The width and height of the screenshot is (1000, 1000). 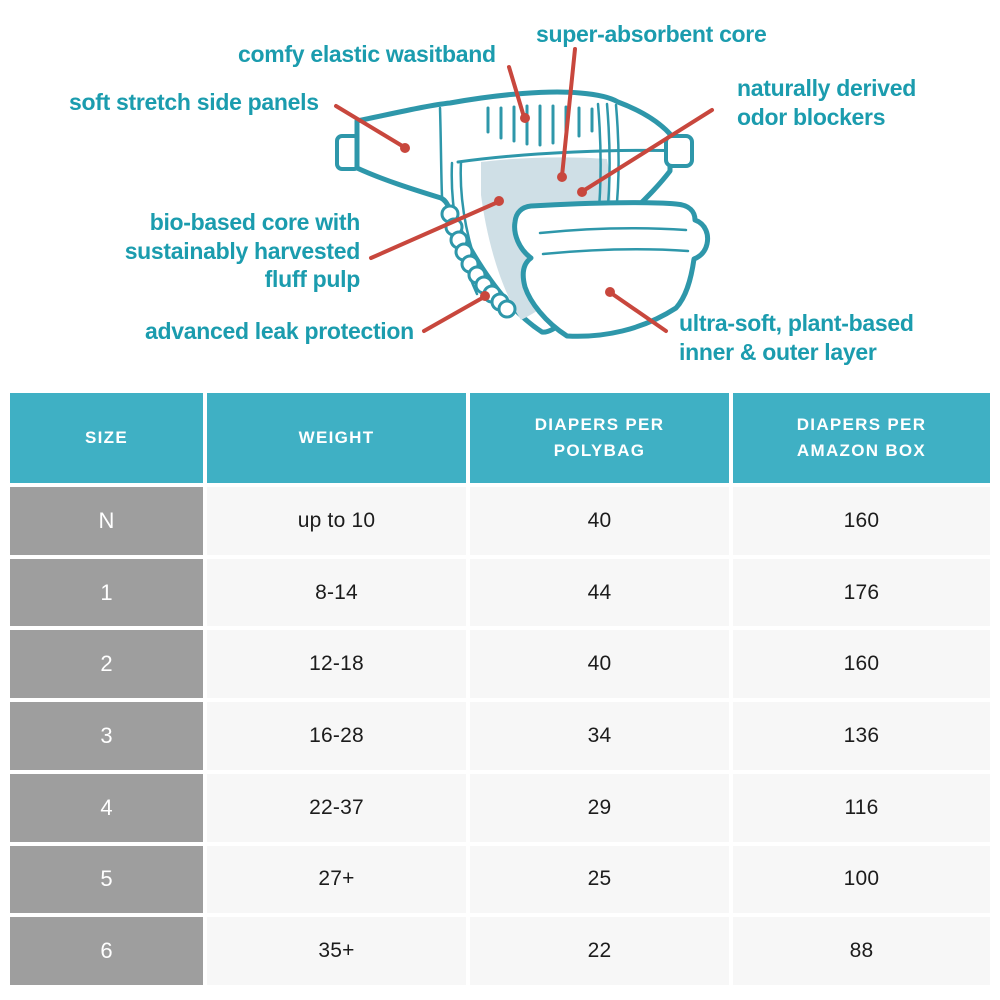 I want to click on label-super-absorbent-core: super-absorbent core, so click(x=651, y=34).